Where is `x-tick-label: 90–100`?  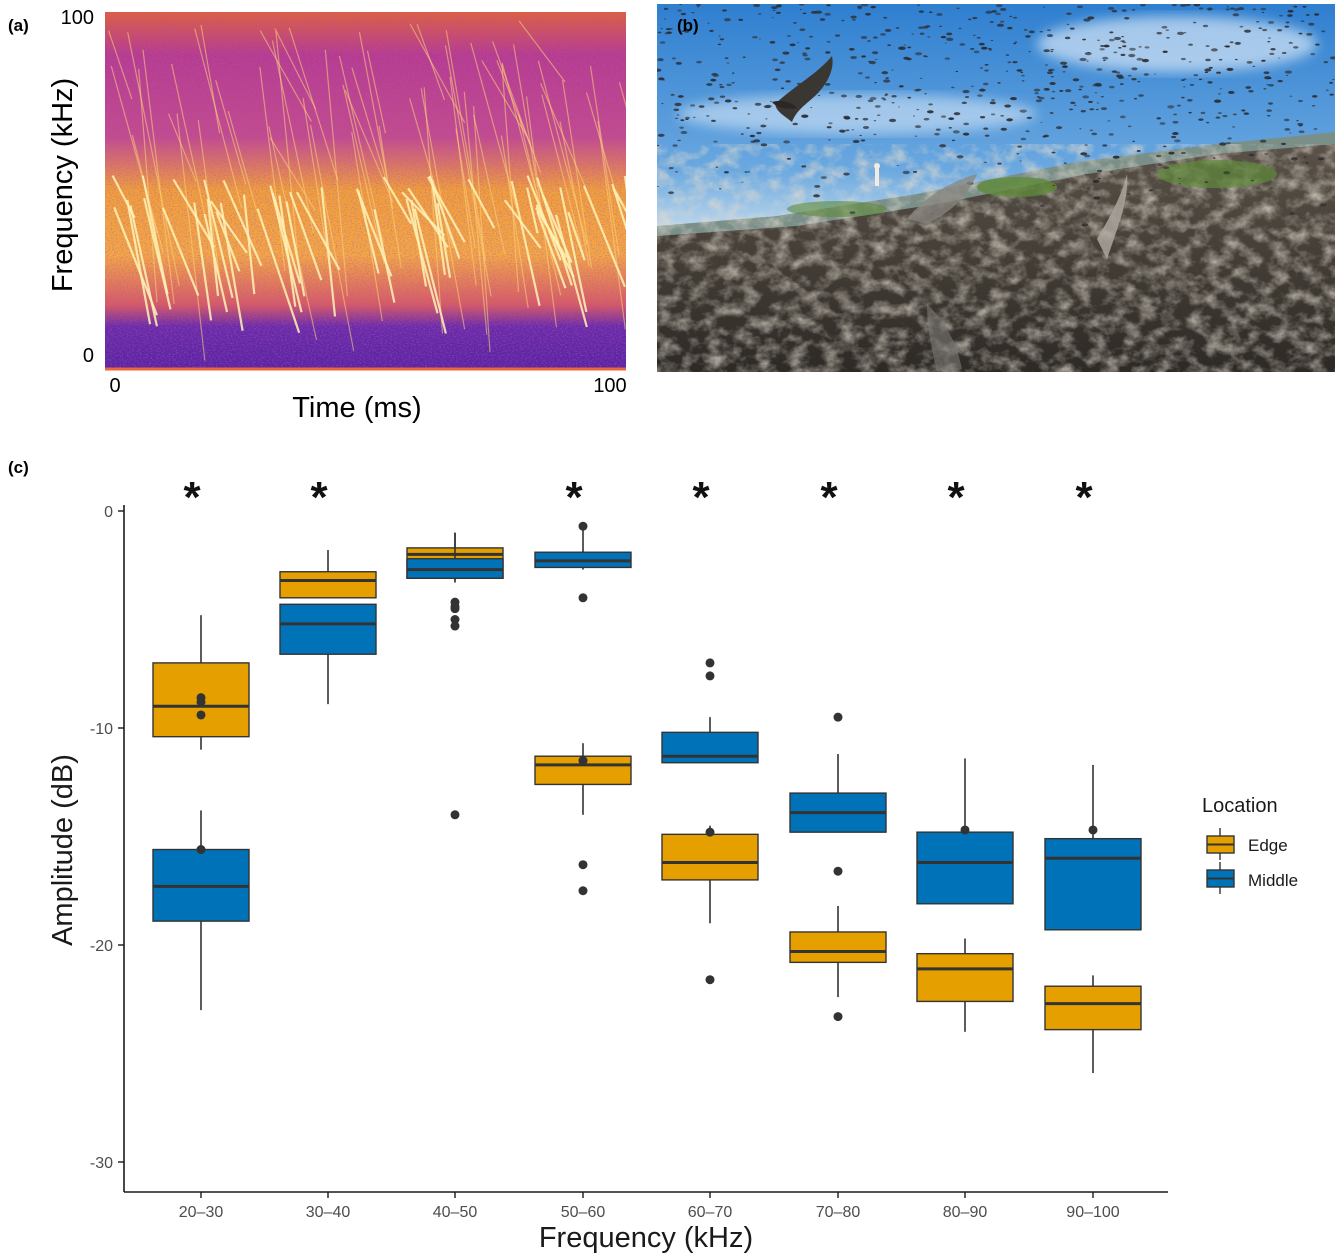
x-tick-label: 90–100 is located at coordinates (1092, 1212).